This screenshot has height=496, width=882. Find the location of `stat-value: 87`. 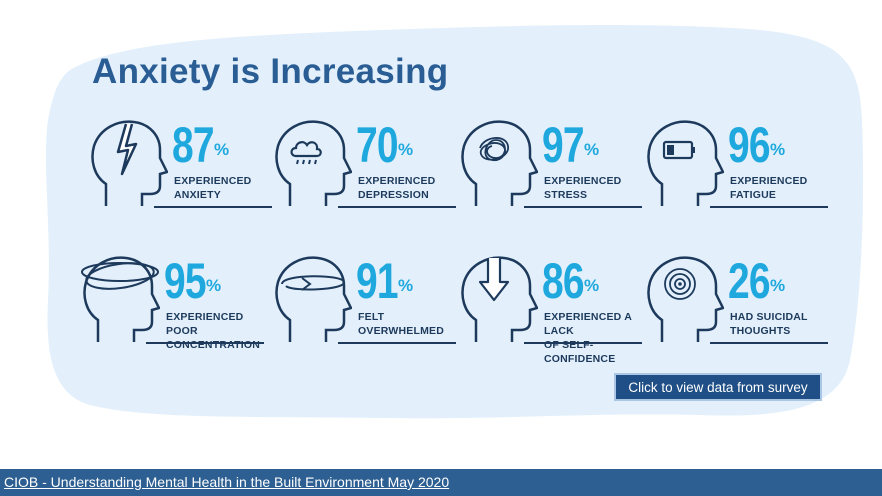

stat-value: 87 is located at coordinates (193, 145).